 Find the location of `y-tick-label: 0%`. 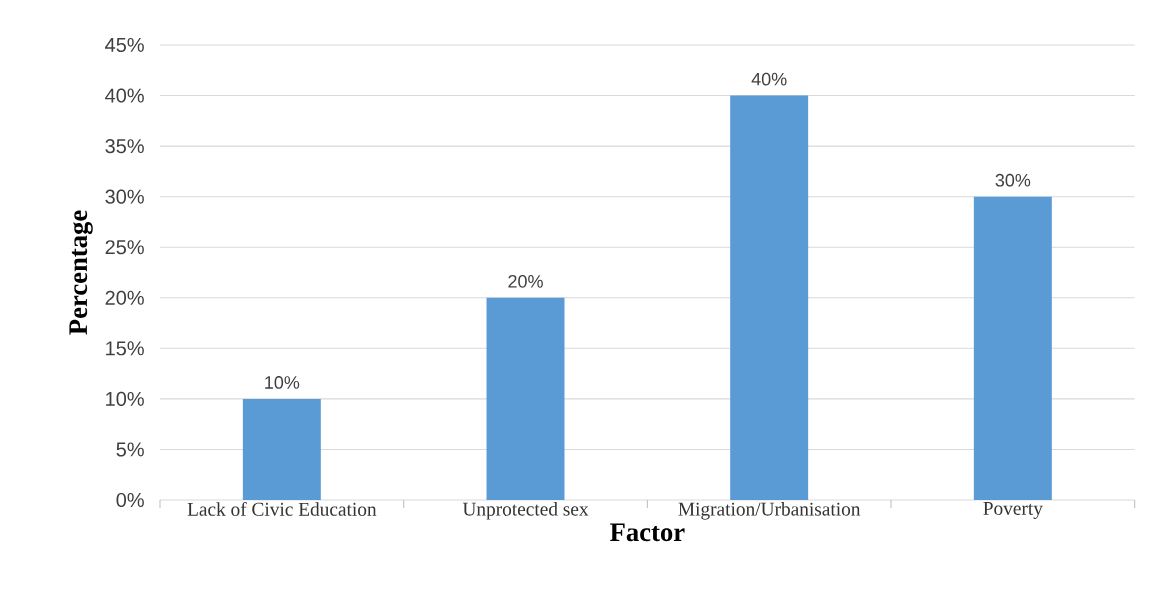

y-tick-label: 0% is located at coordinates (130, 500).